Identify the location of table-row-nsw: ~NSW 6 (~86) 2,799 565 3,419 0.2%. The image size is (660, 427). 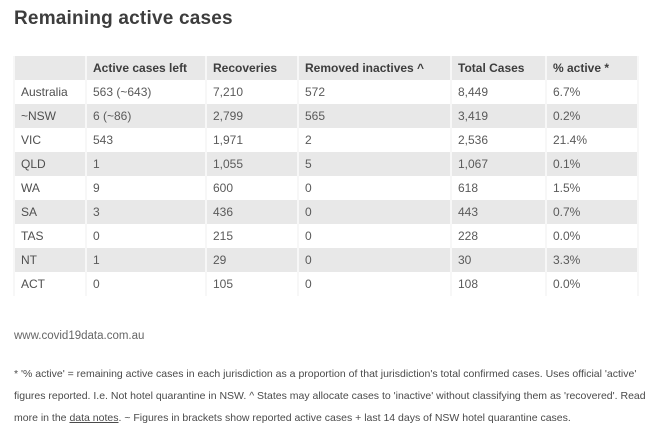
(326, 116).